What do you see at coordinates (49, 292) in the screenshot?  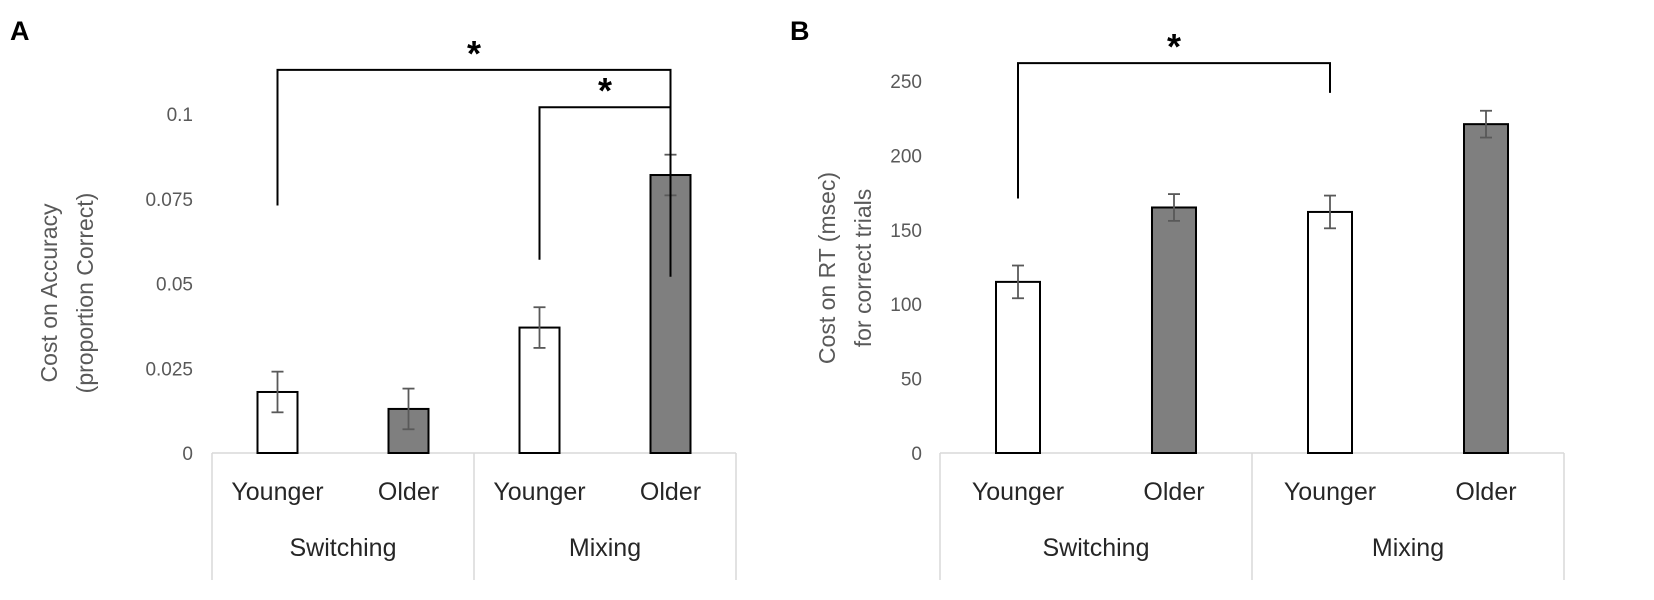 I see `panel-a-ylabel: Cost on Accuracy` at bounding box center [49, 292].